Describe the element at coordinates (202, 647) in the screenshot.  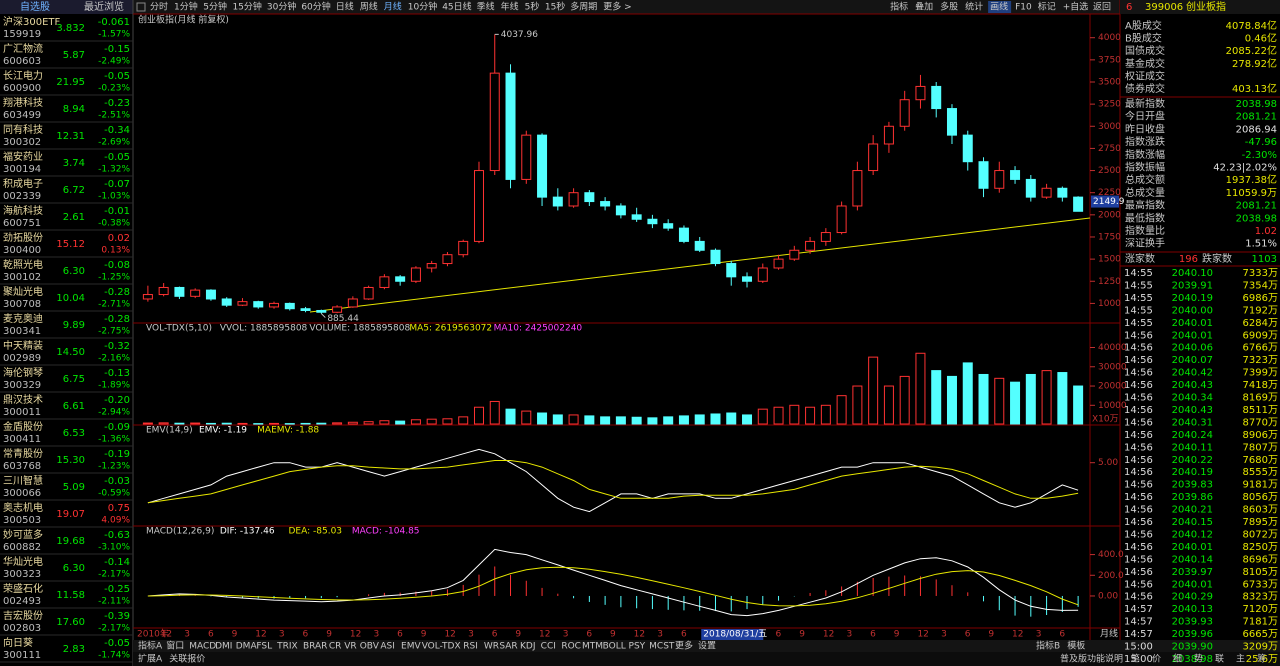
I see `indicator-tab: MACD` at that location.